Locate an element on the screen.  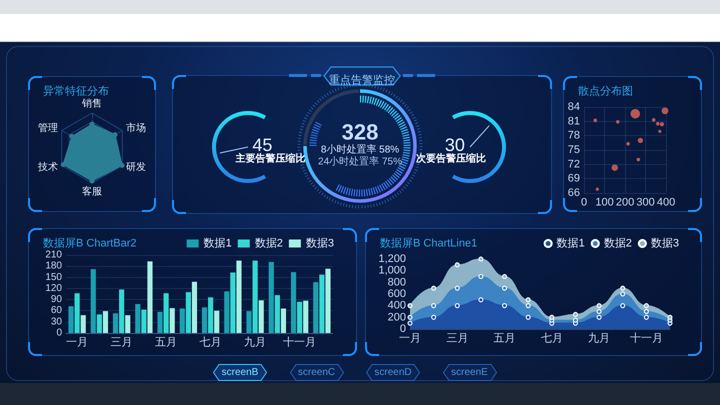
spoke-label: 市场 is located at coordinates (136, 128).